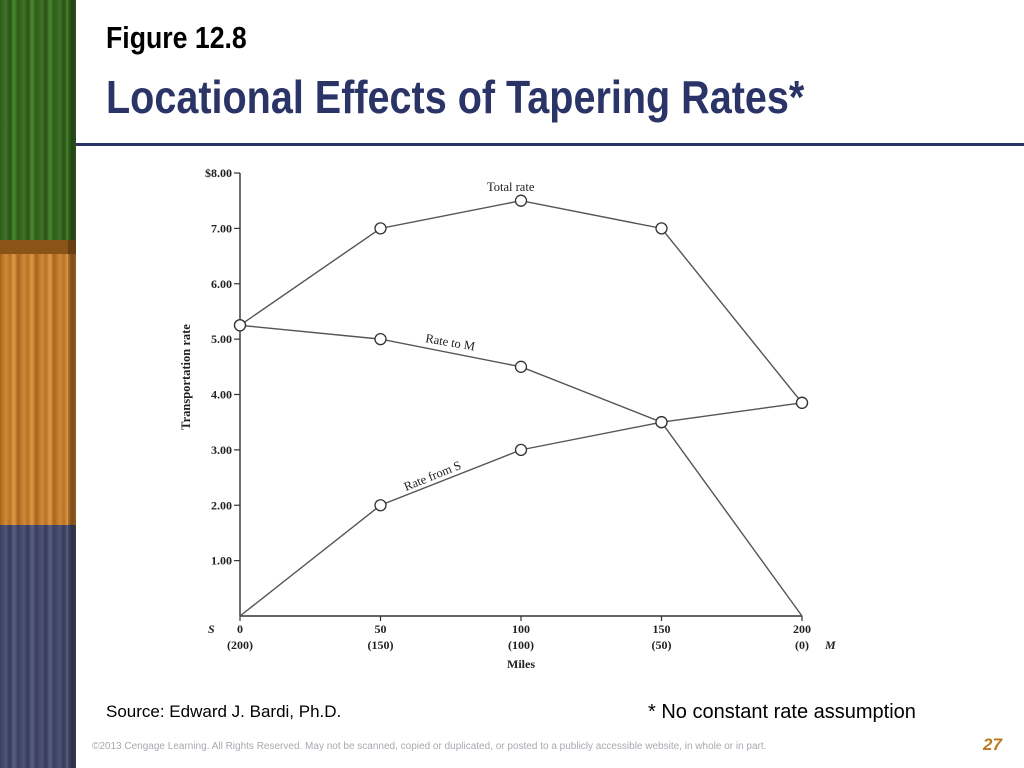  What do you see at coordinates (830, 645) in the screenshot?
I see `endpoint-label-m: M` at bounding box center [830, 645].